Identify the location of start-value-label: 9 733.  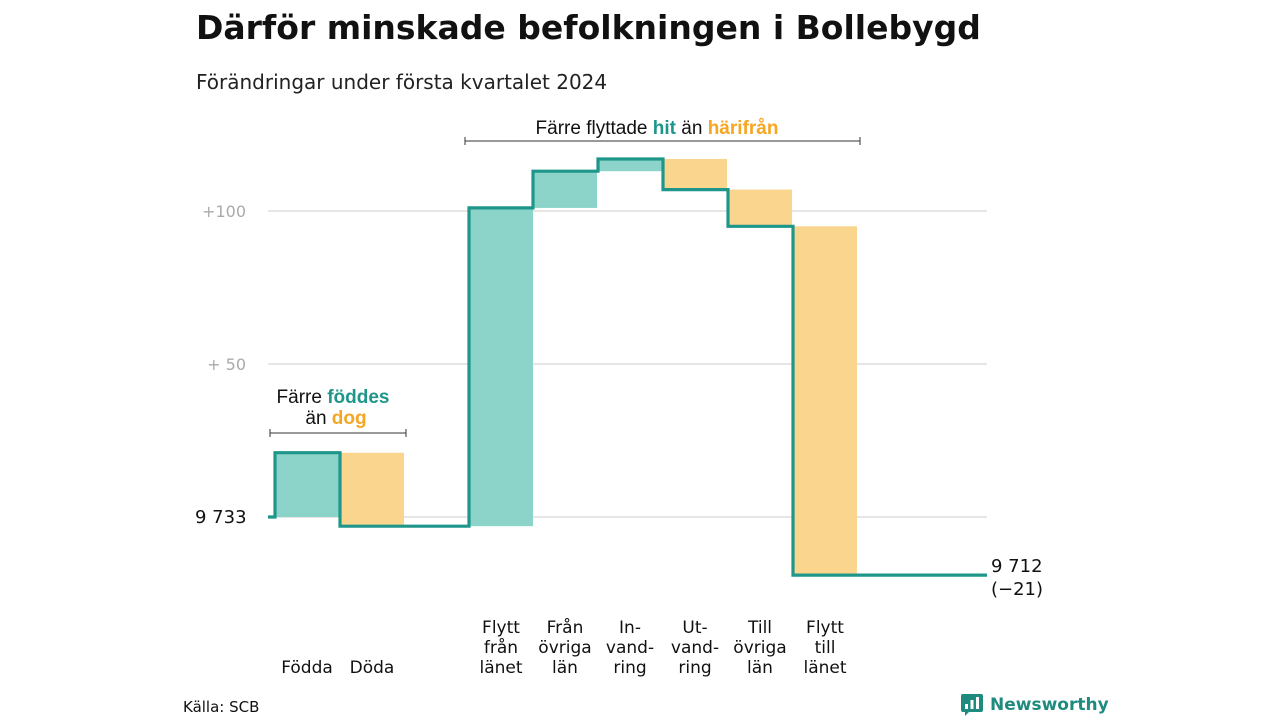
(221, 517).